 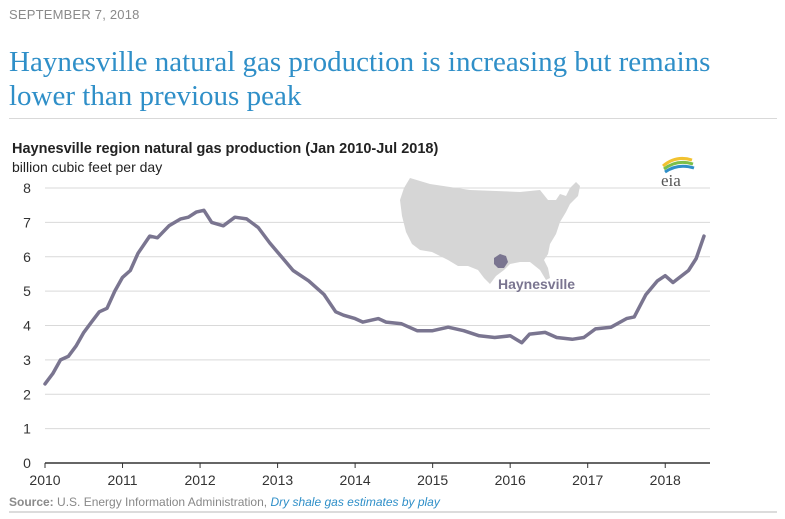 I want to click on us-map-inset: Haynesville, so click(x=490, y=235).